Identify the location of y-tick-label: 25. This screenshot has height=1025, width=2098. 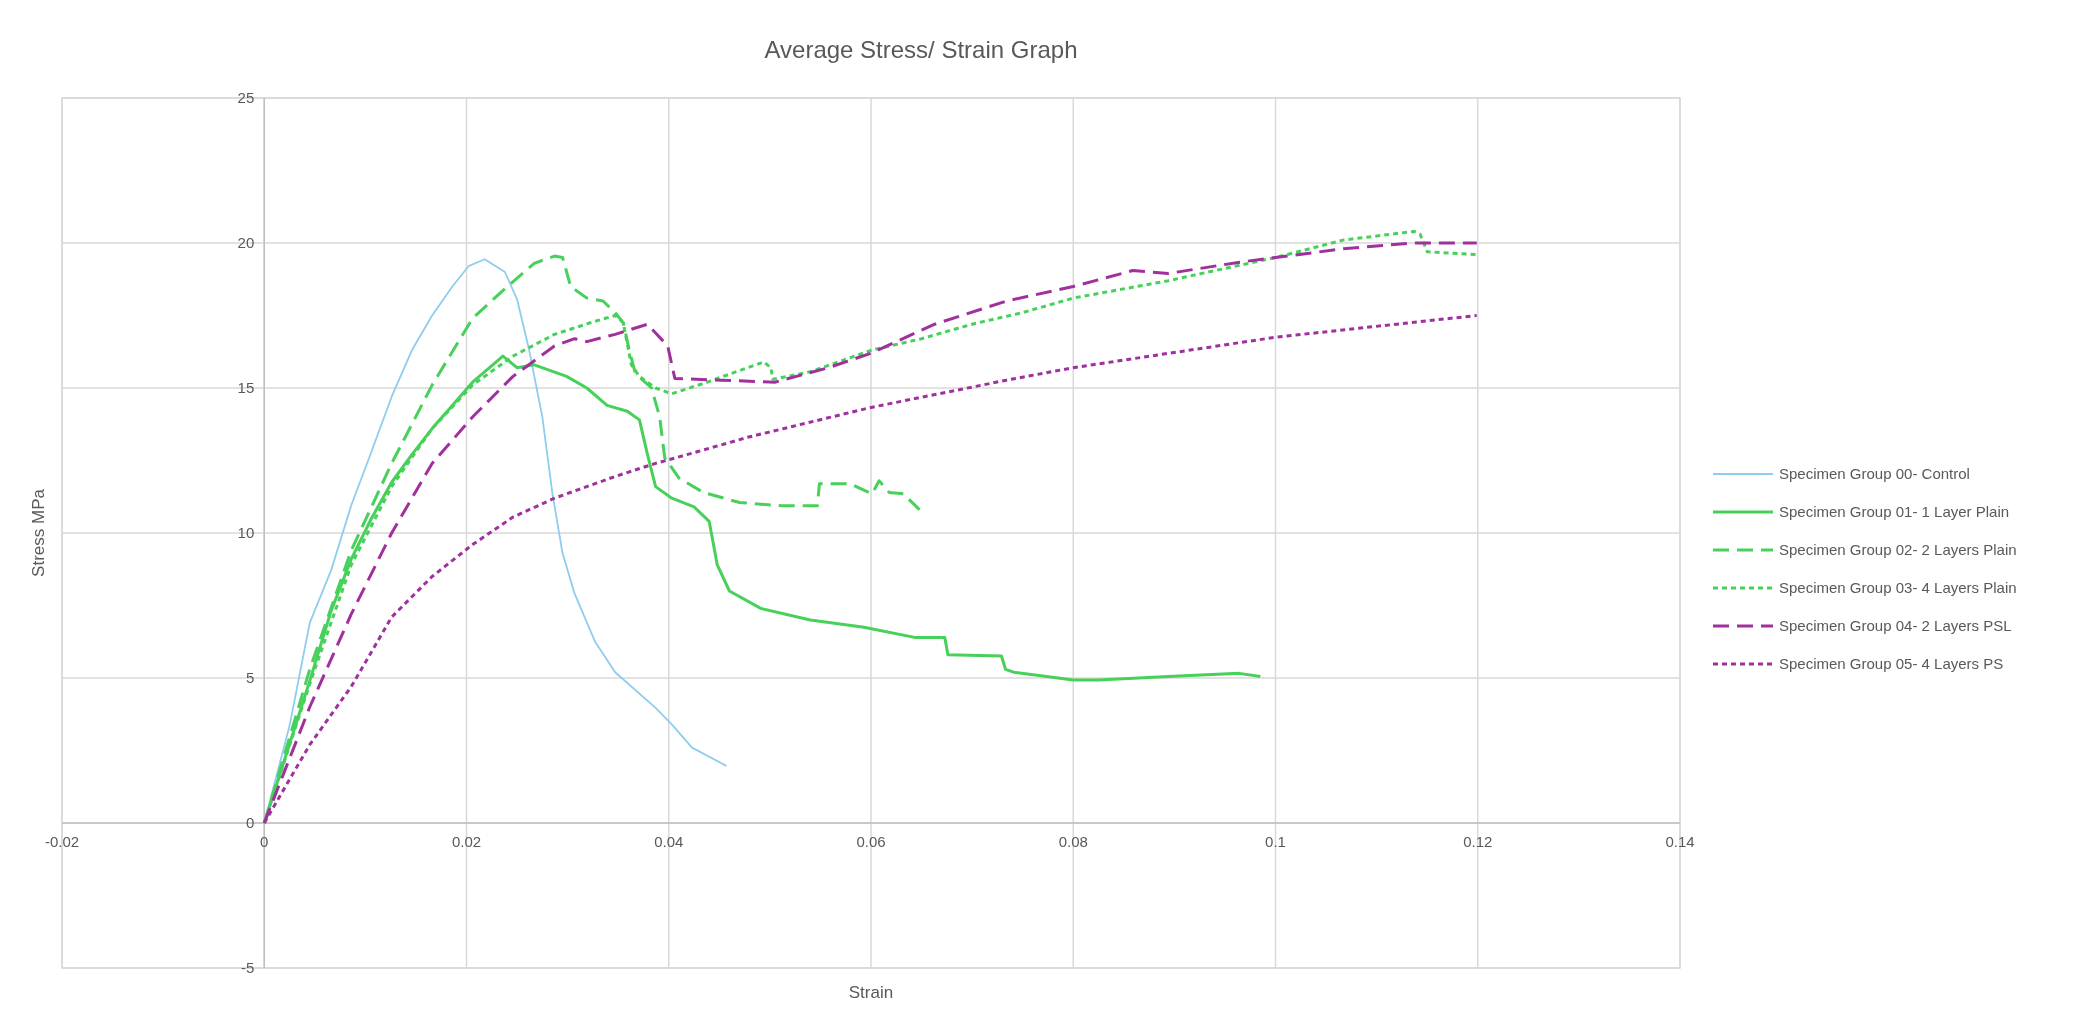
(246, 97).